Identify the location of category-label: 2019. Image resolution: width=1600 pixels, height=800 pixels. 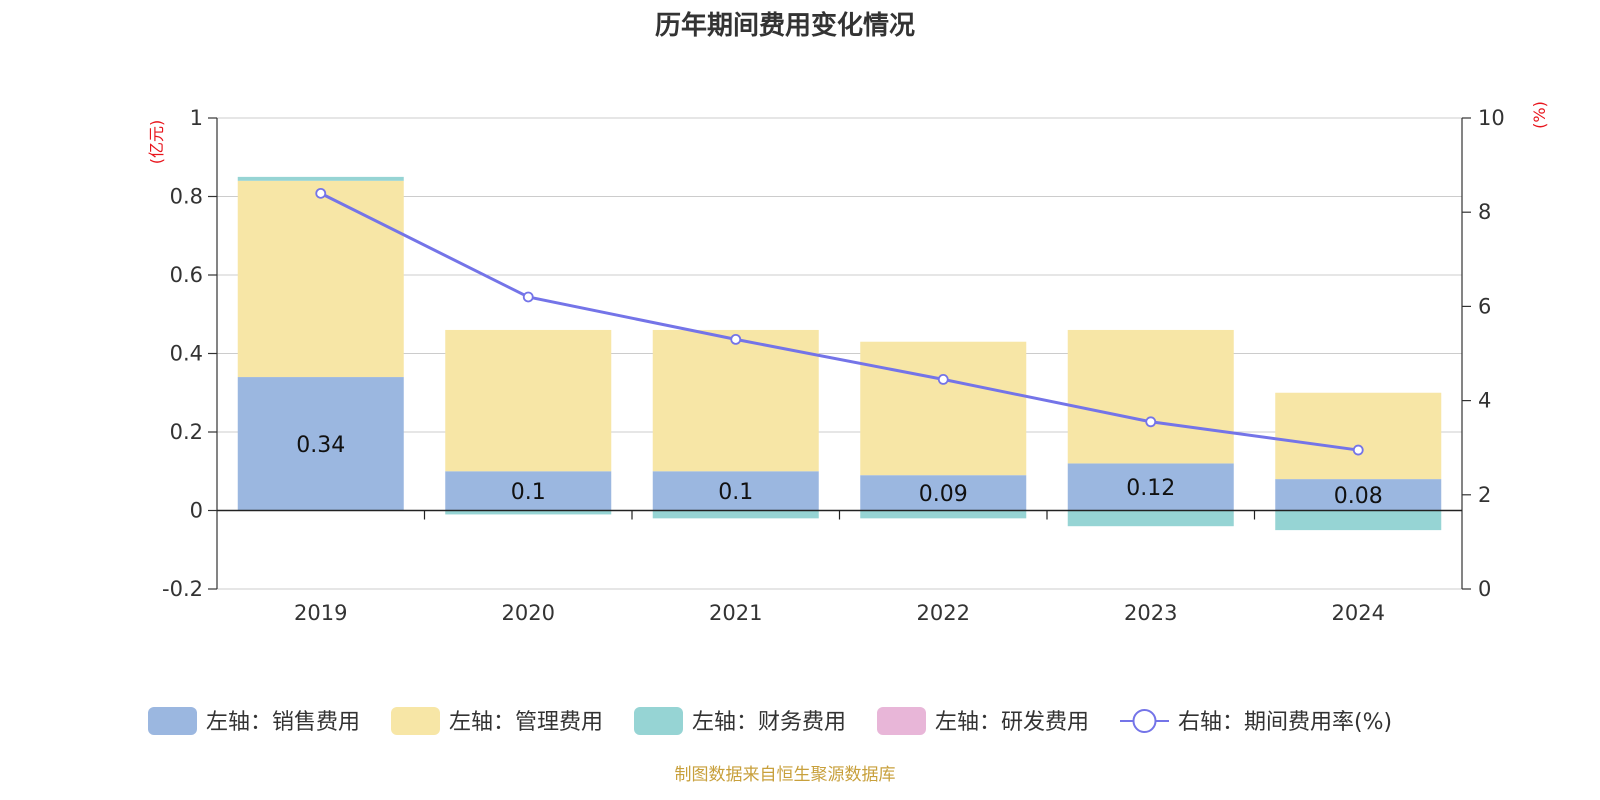
(320, 613).